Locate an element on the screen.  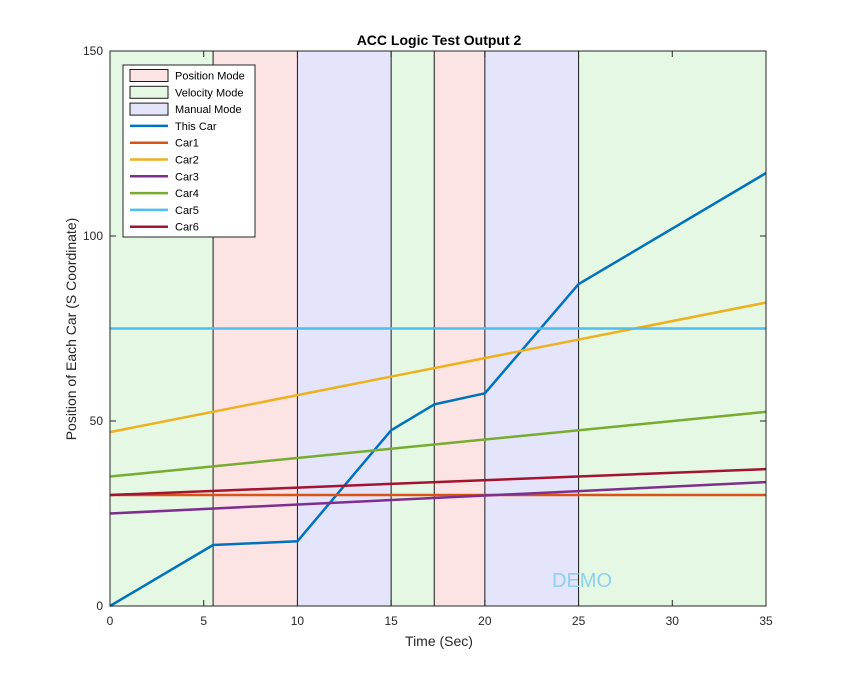
x-axis-label: Time (Sec) is located at coordinates (439, 641).